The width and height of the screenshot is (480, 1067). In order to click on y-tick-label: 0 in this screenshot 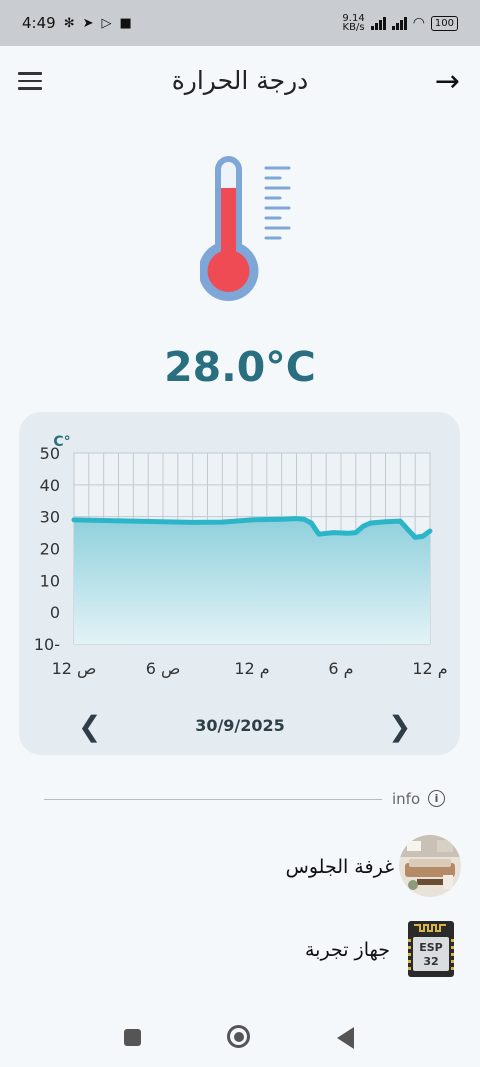, I will do `click(55, 612)`.